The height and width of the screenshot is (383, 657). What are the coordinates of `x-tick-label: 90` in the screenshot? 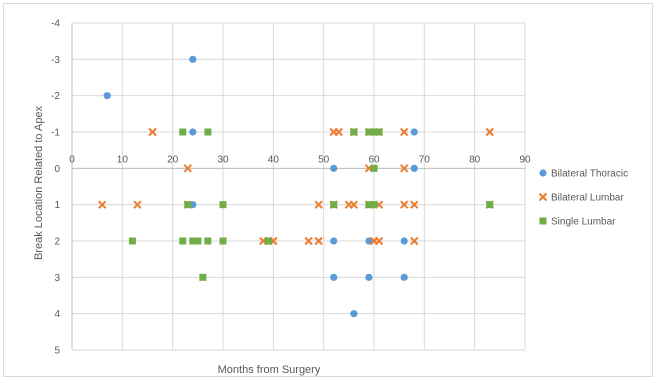 It's located at (525, 159).